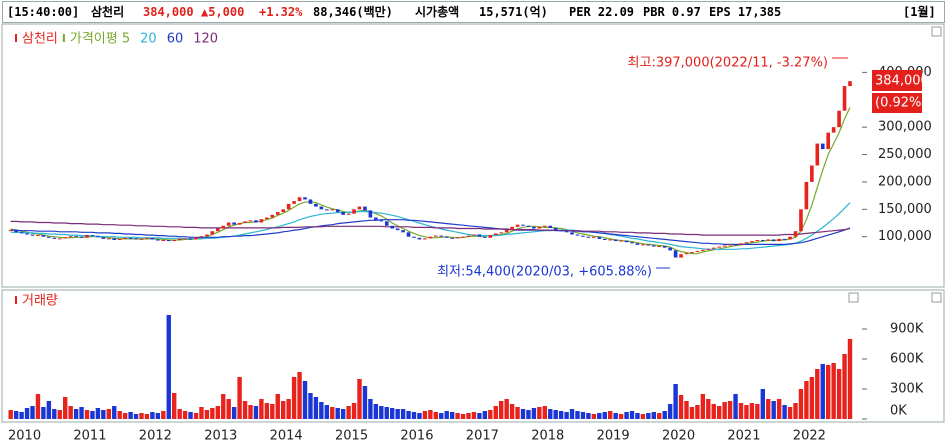 This screenshot has height=447, width=947. Describe the element at coordinates (907, 389) in the screenshot. I see `y-tick-label: 300K` at that location.